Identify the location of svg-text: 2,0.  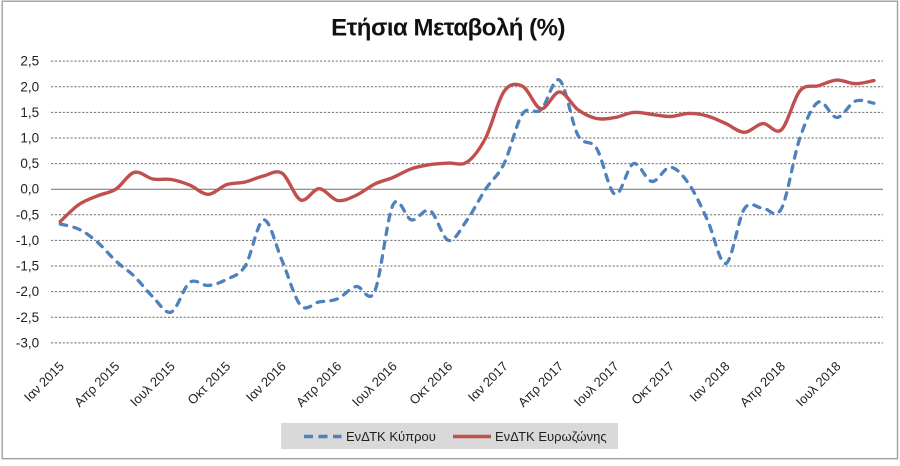
(29, 86).